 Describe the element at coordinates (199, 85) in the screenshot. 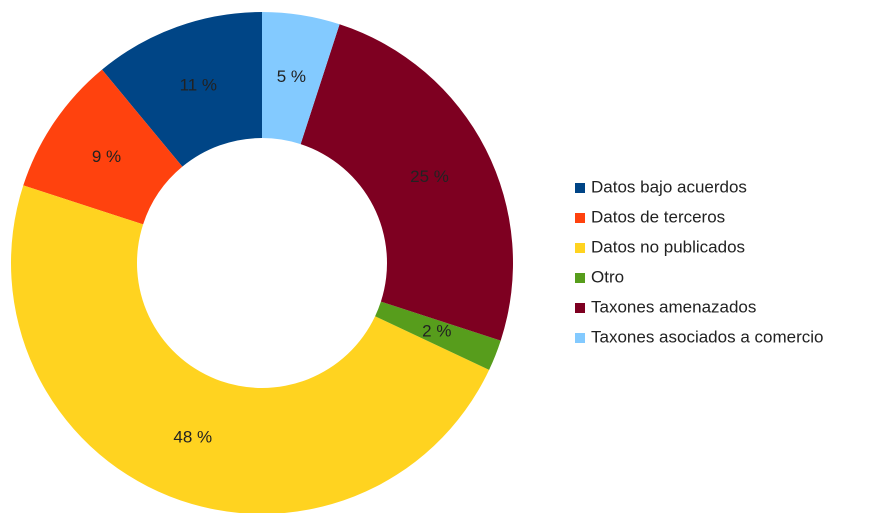

I see `data-label: 11 %` at that location.